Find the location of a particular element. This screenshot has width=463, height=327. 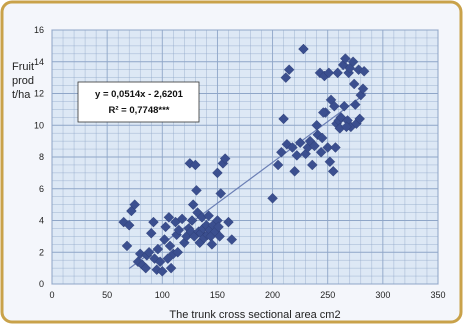

y-tick-label: 8 is located at coordinates (41, 157).